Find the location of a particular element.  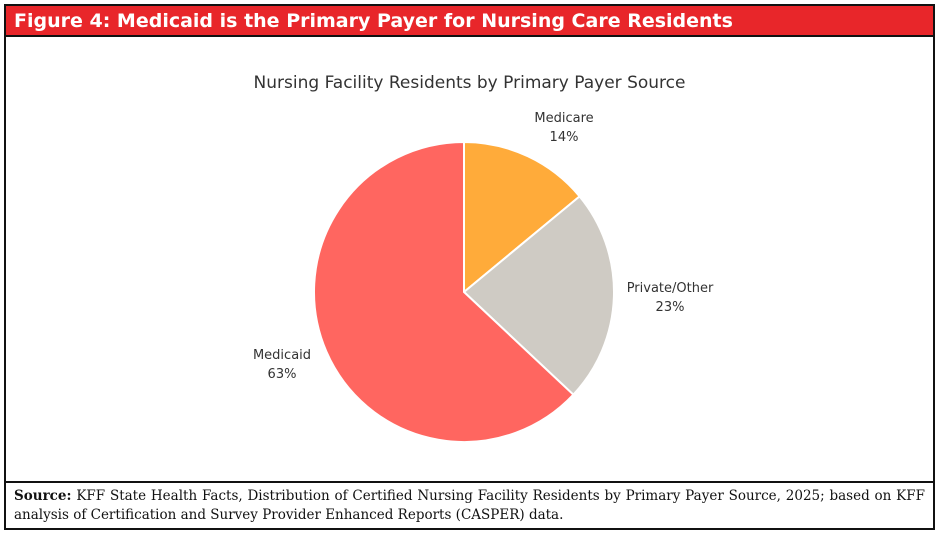

slice-label-medicare: Medicare 14% is located at coordinates (564, 128).